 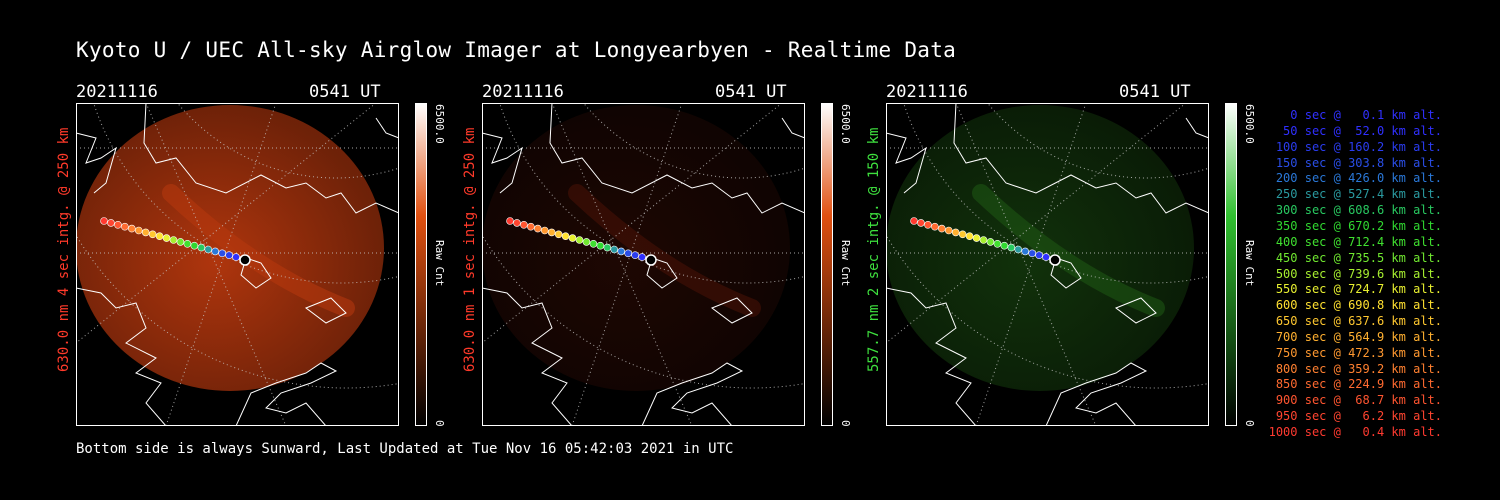 I want to click on legend-entry: 1000 sec @ 0.4 km alt., so click(x=1355, y=432).